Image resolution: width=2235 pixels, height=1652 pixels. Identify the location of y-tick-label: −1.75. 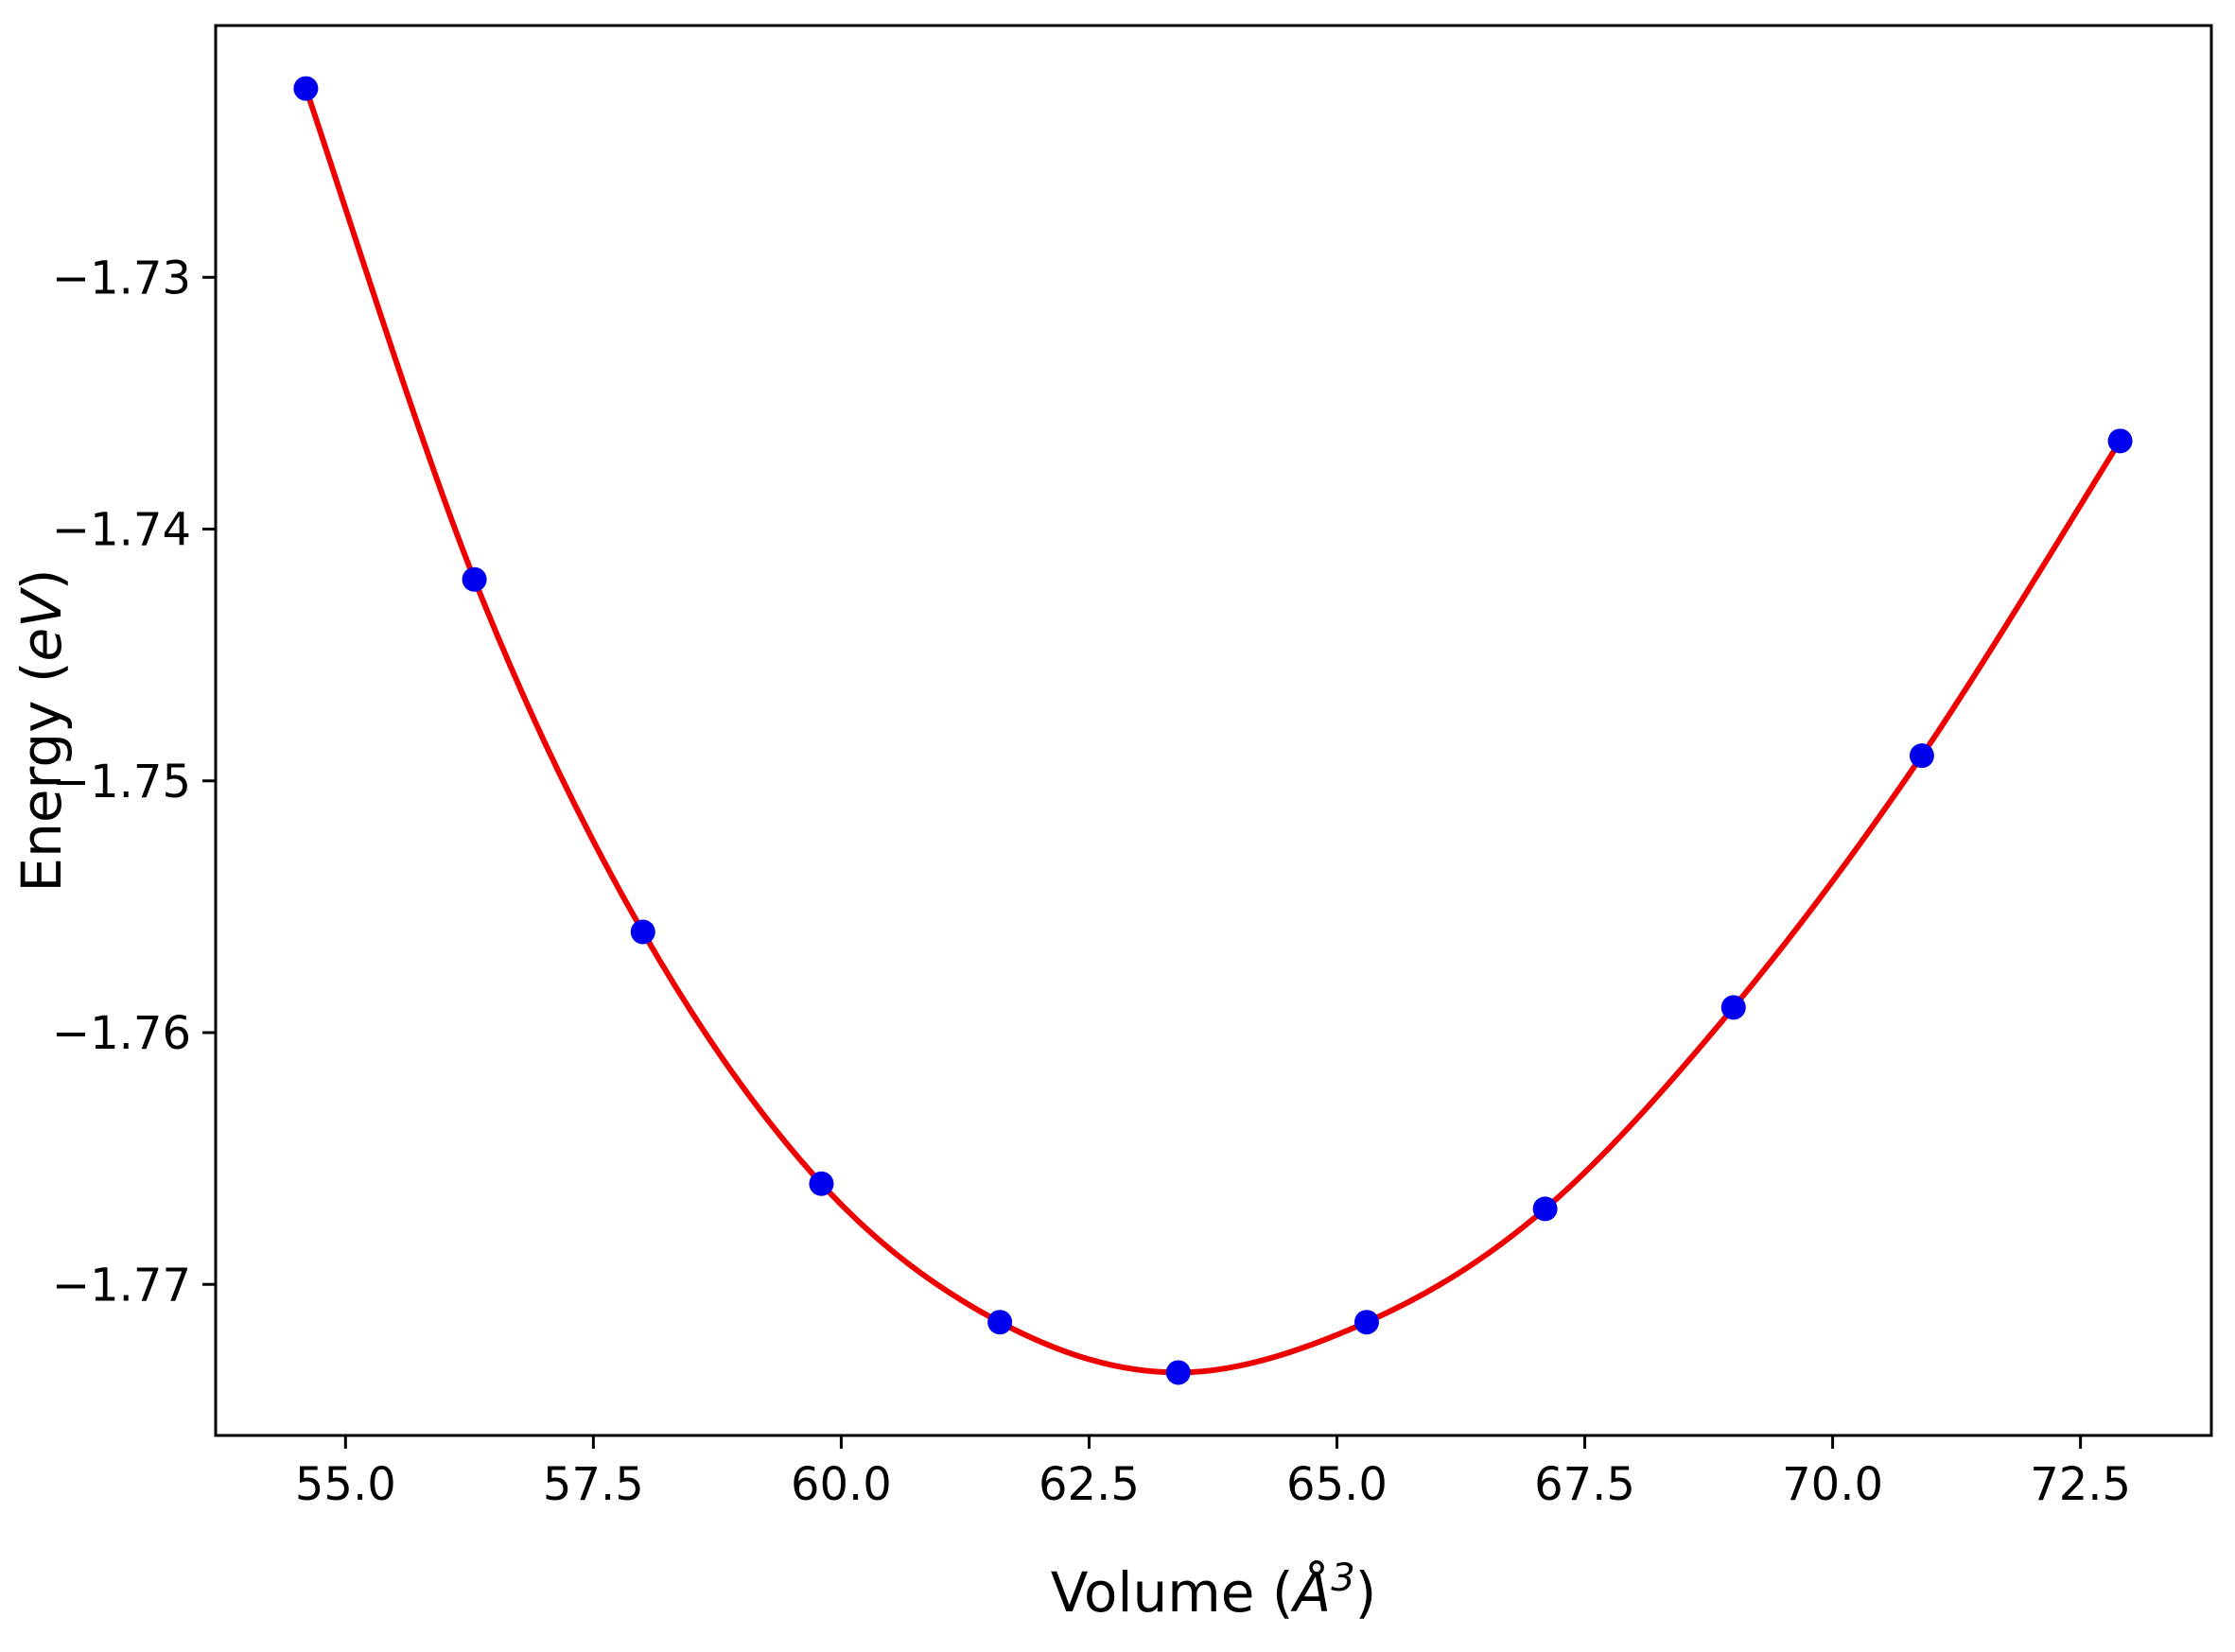
(121, 783).